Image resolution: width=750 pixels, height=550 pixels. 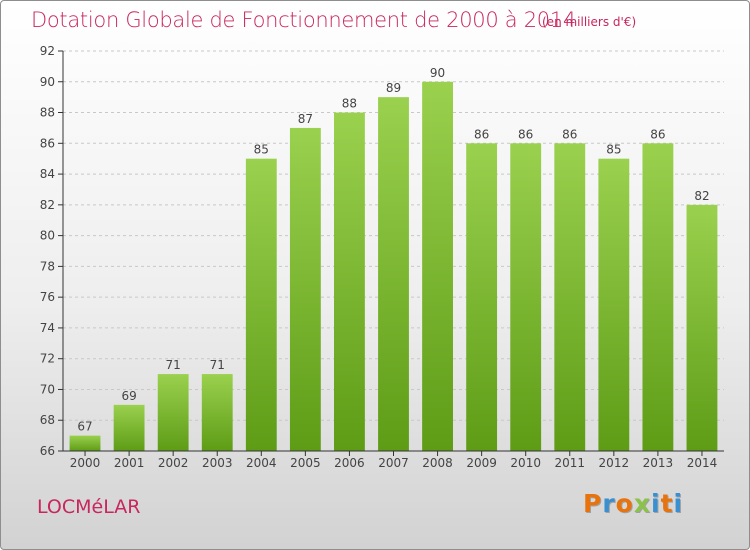 What do you see at coordinates (217, 412) in the screenshot?
I see `bar-2003` at bounding box center [217, 412].